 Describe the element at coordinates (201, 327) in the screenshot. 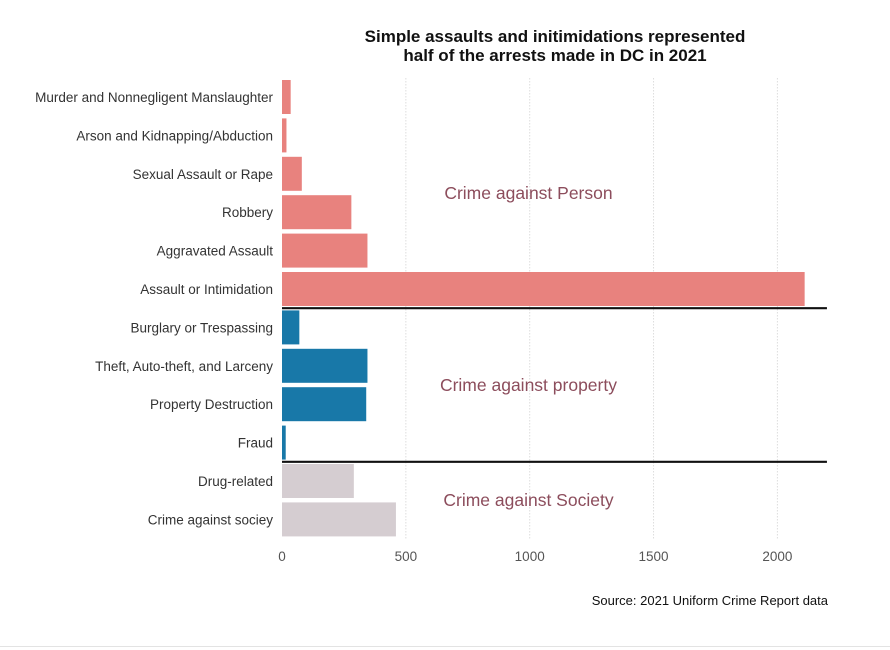

I see `category-label-burglary-or-trespassing: Burglary or Trespassing` at that location.